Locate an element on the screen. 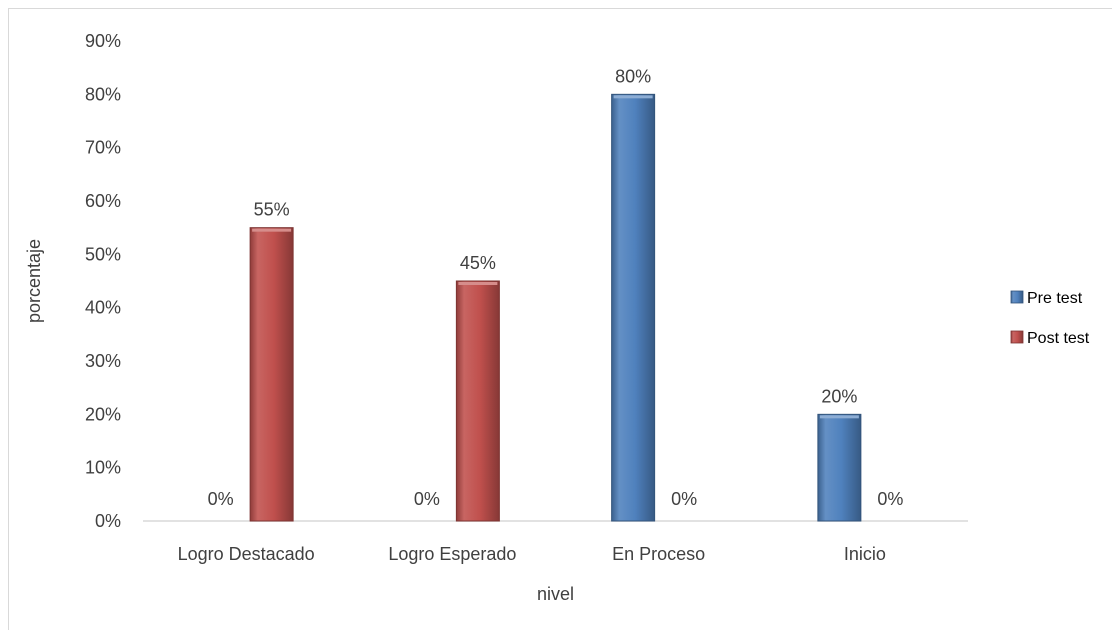 This screenshot has height=631, width=1120. y-tick-label: 0% is located at coordinates (108, 521).